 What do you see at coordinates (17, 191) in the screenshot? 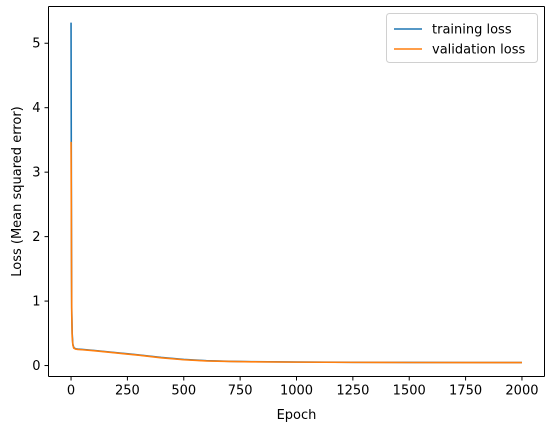
I see `y-axis-label: Loss (Mean squared error)` at bounding box center [17, 191].